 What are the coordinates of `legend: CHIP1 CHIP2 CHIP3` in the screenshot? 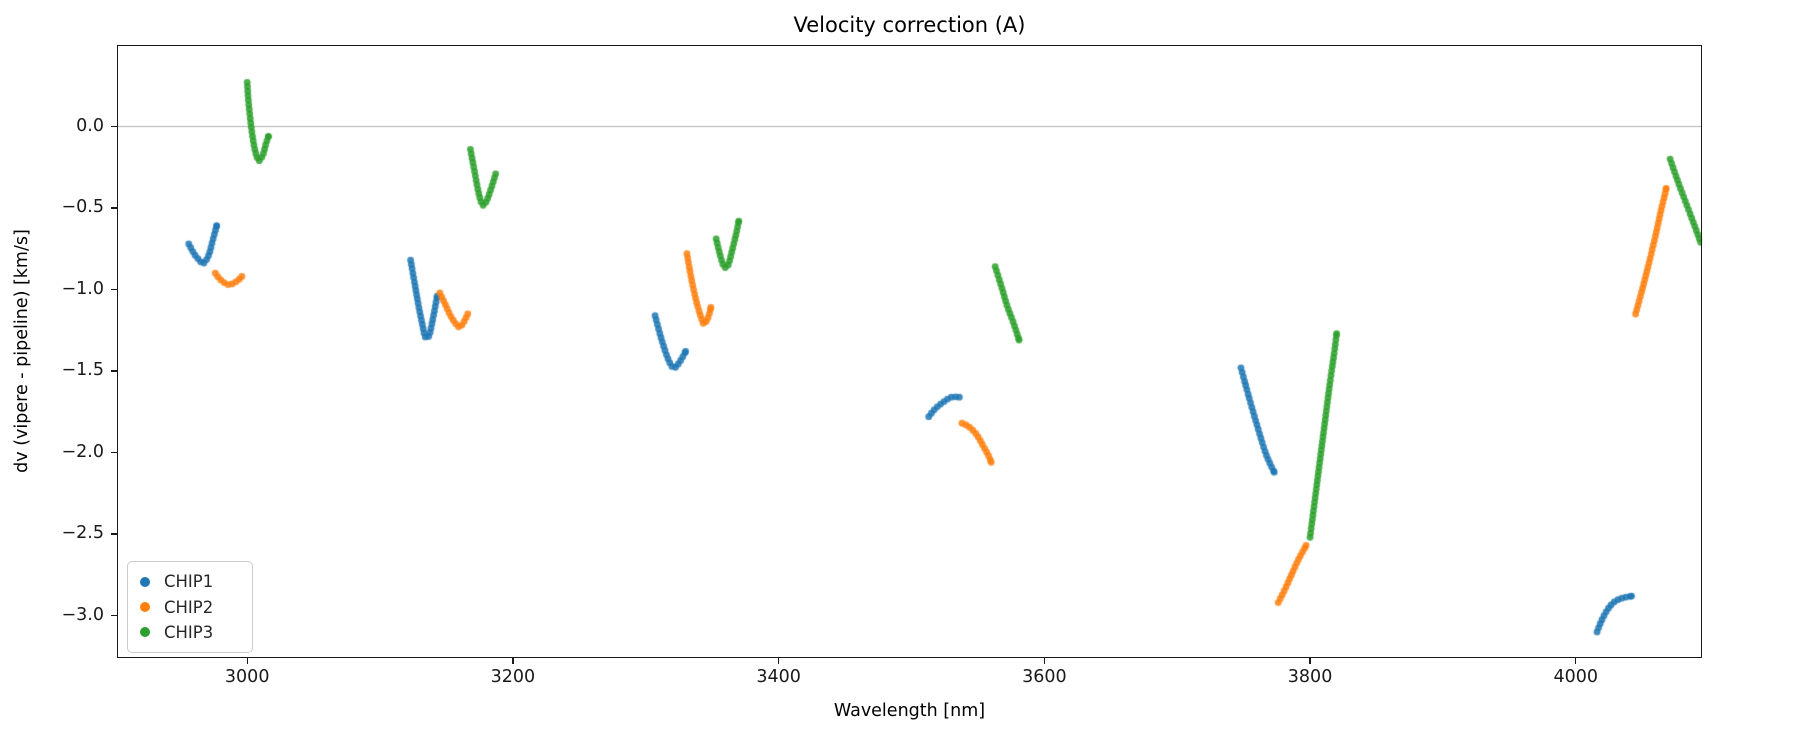 It's located at (190, 607).